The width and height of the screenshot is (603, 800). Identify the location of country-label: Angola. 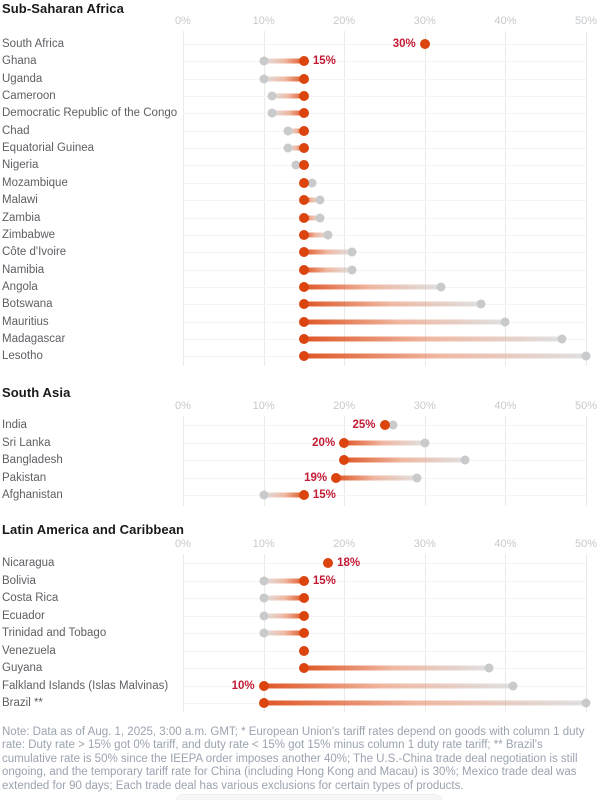
(20, 286).